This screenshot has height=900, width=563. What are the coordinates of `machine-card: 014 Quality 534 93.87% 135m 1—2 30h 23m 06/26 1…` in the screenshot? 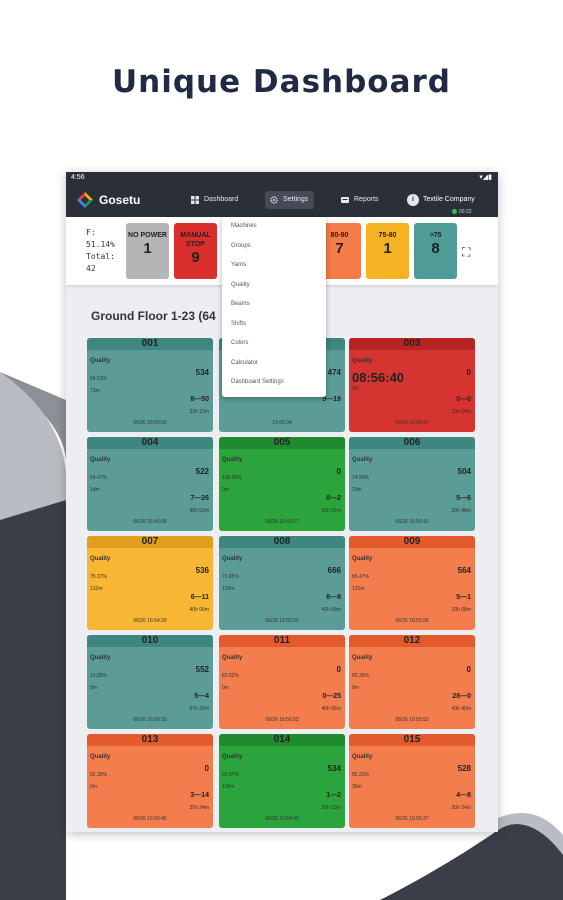 It's located at (282, 781).